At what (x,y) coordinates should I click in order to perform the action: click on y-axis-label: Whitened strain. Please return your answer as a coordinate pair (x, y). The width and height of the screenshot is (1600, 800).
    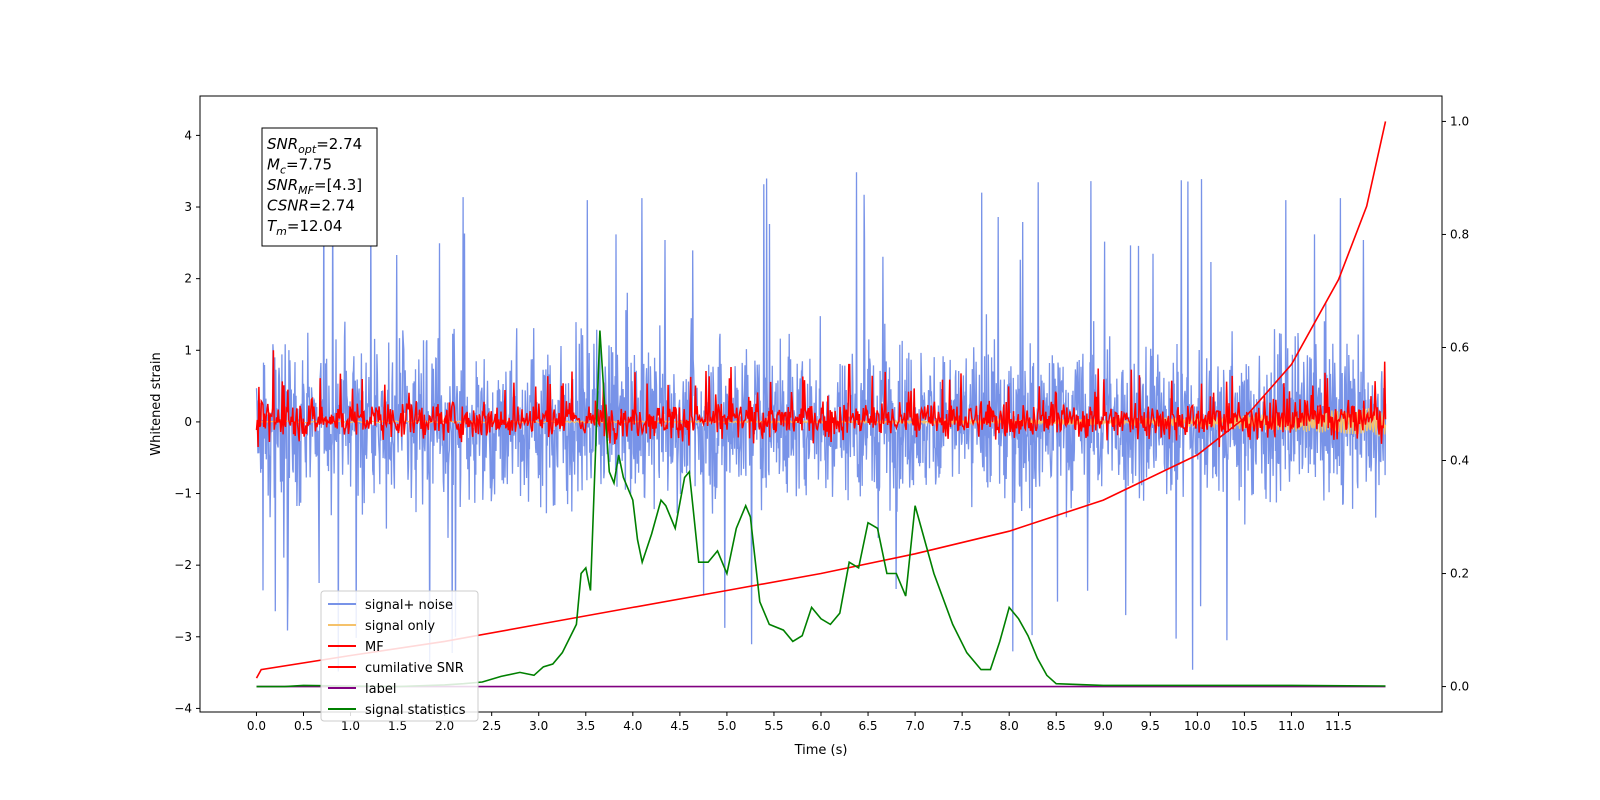
    Looking at the image, I should click on (156, 403).